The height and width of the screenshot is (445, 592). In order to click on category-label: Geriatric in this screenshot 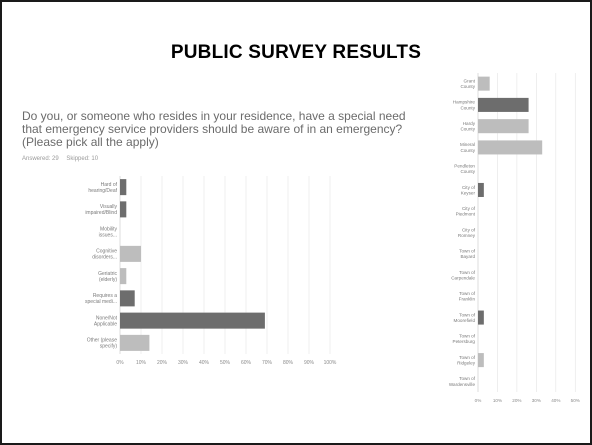, I will do `click(107, 274)`.